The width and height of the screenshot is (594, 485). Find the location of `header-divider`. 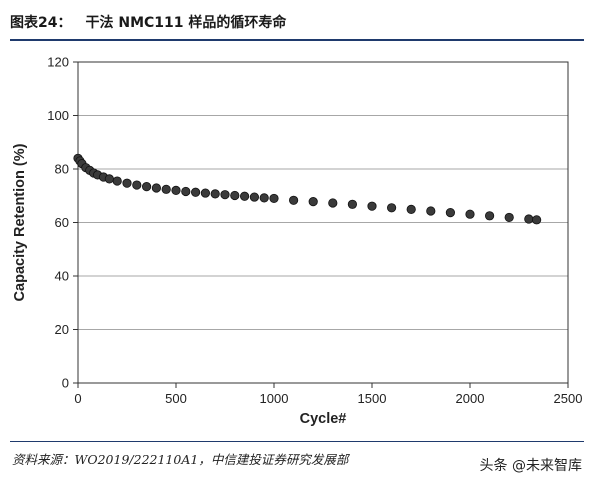

header-divider is located at coordinates (297, 40).